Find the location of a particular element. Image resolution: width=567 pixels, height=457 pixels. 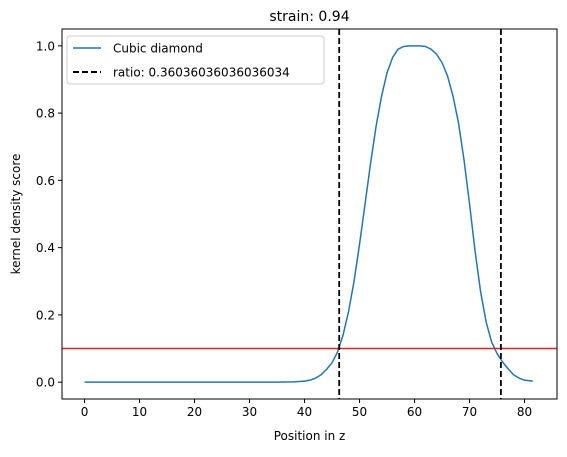

x-tick-label-0: 0 is located at coordinates (85, 412).